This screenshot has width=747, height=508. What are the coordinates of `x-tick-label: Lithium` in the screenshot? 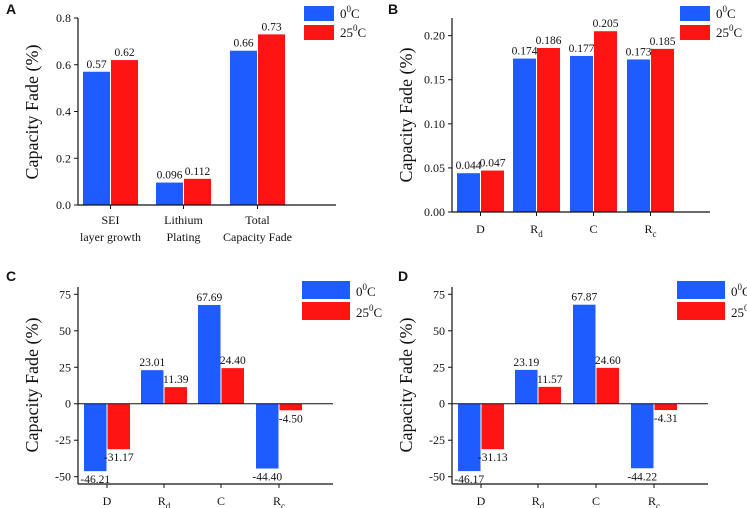 It's located at (183, 220).